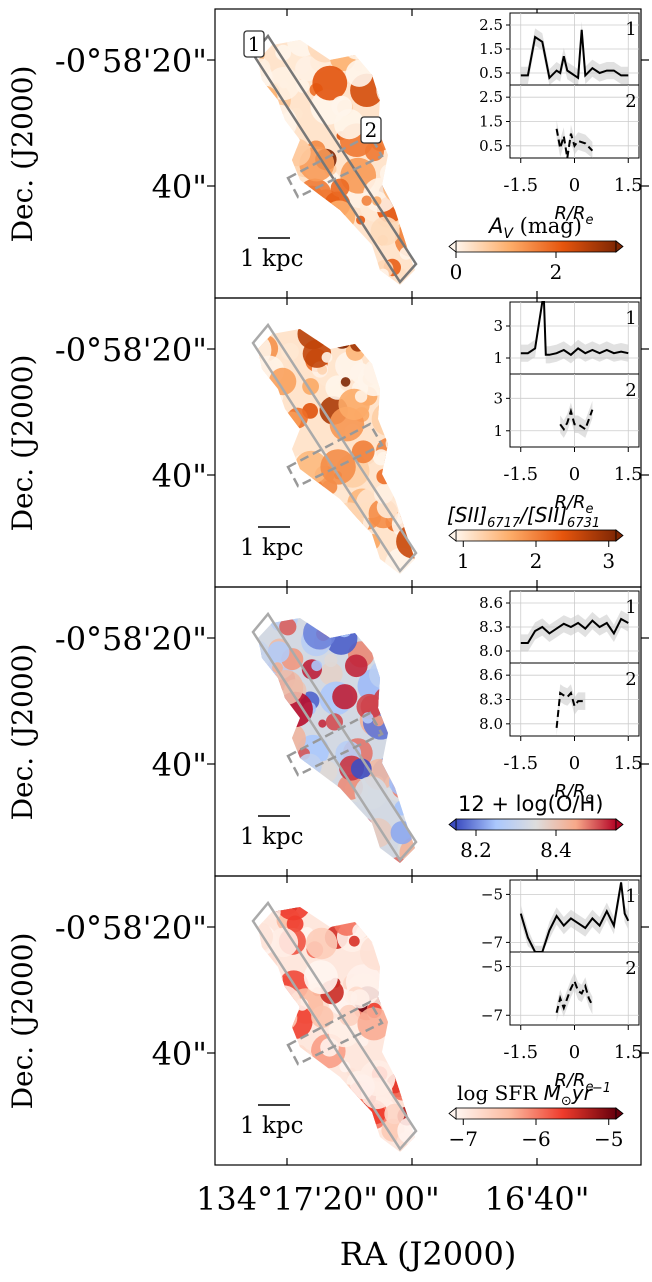 The height and width of the screenshot is (1282, 652). What do you see at coordinates (630, 968) in the screenshot?
I see `inset-panel-number: 2` at bounding box center [630, 968].